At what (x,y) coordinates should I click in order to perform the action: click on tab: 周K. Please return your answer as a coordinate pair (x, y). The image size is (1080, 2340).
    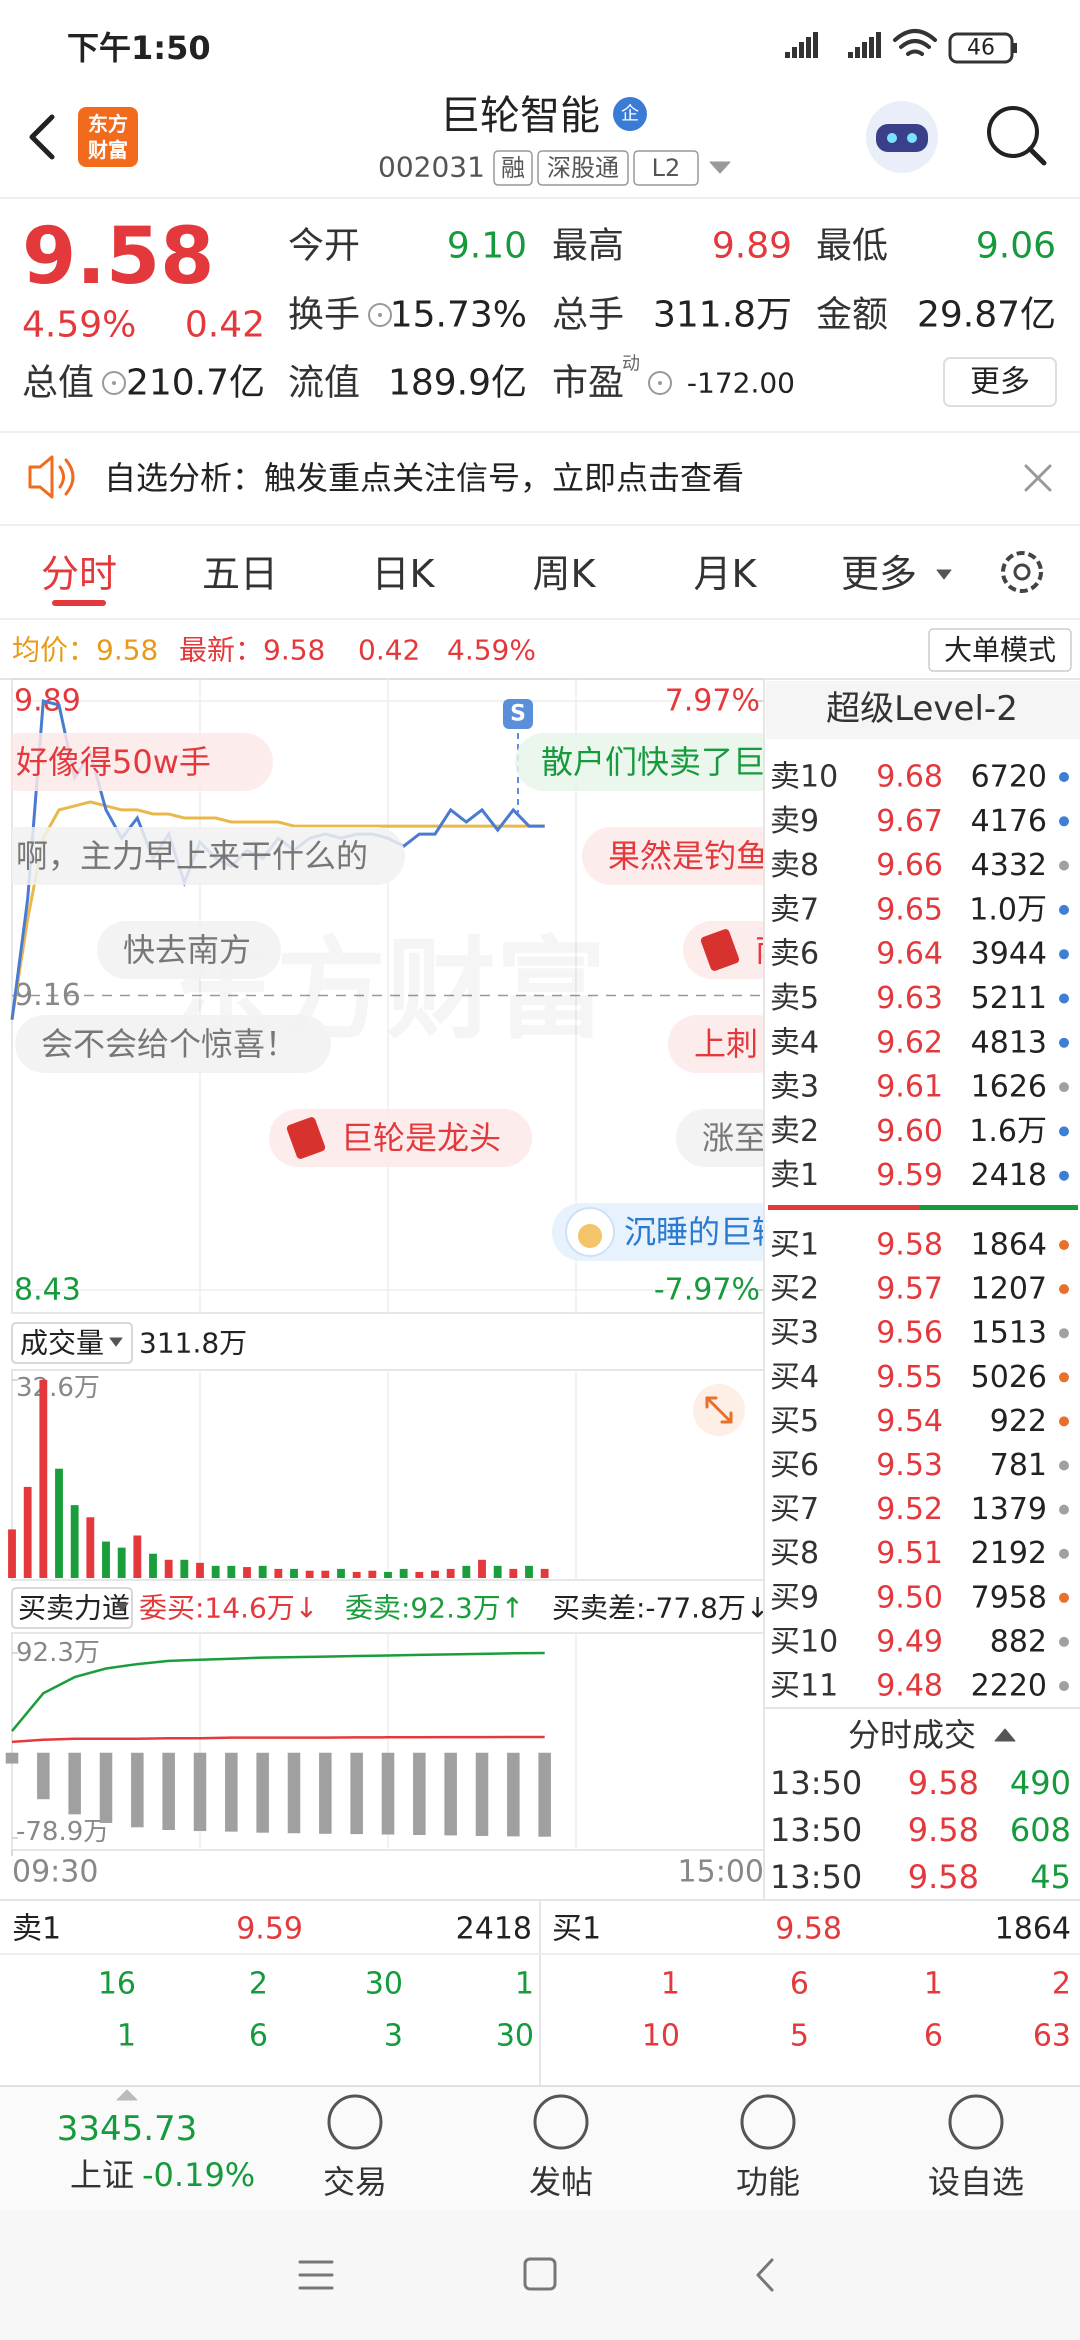
    Looking at the image, I should click on (565, 574).